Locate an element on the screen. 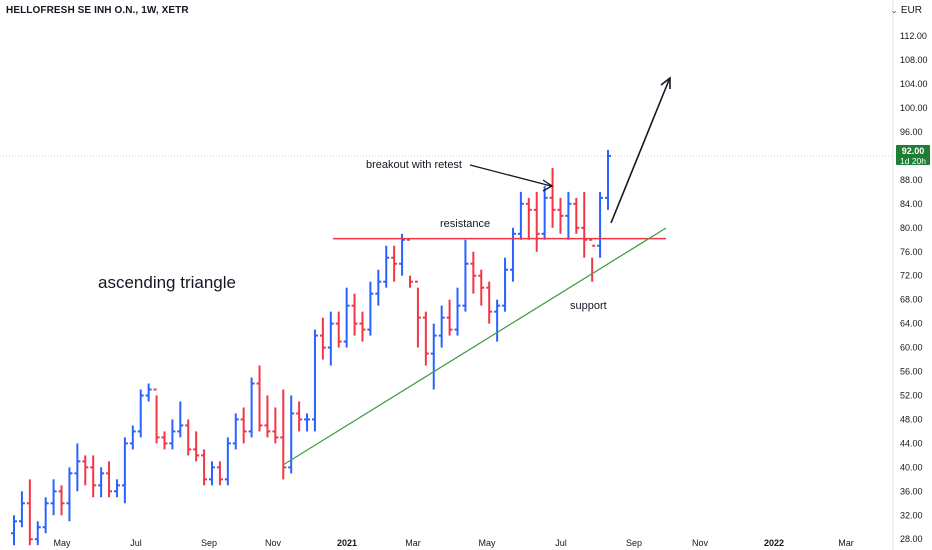 The image size is (932, 550). price-tick-label: 112.00 is located at coordinates (913, 36).